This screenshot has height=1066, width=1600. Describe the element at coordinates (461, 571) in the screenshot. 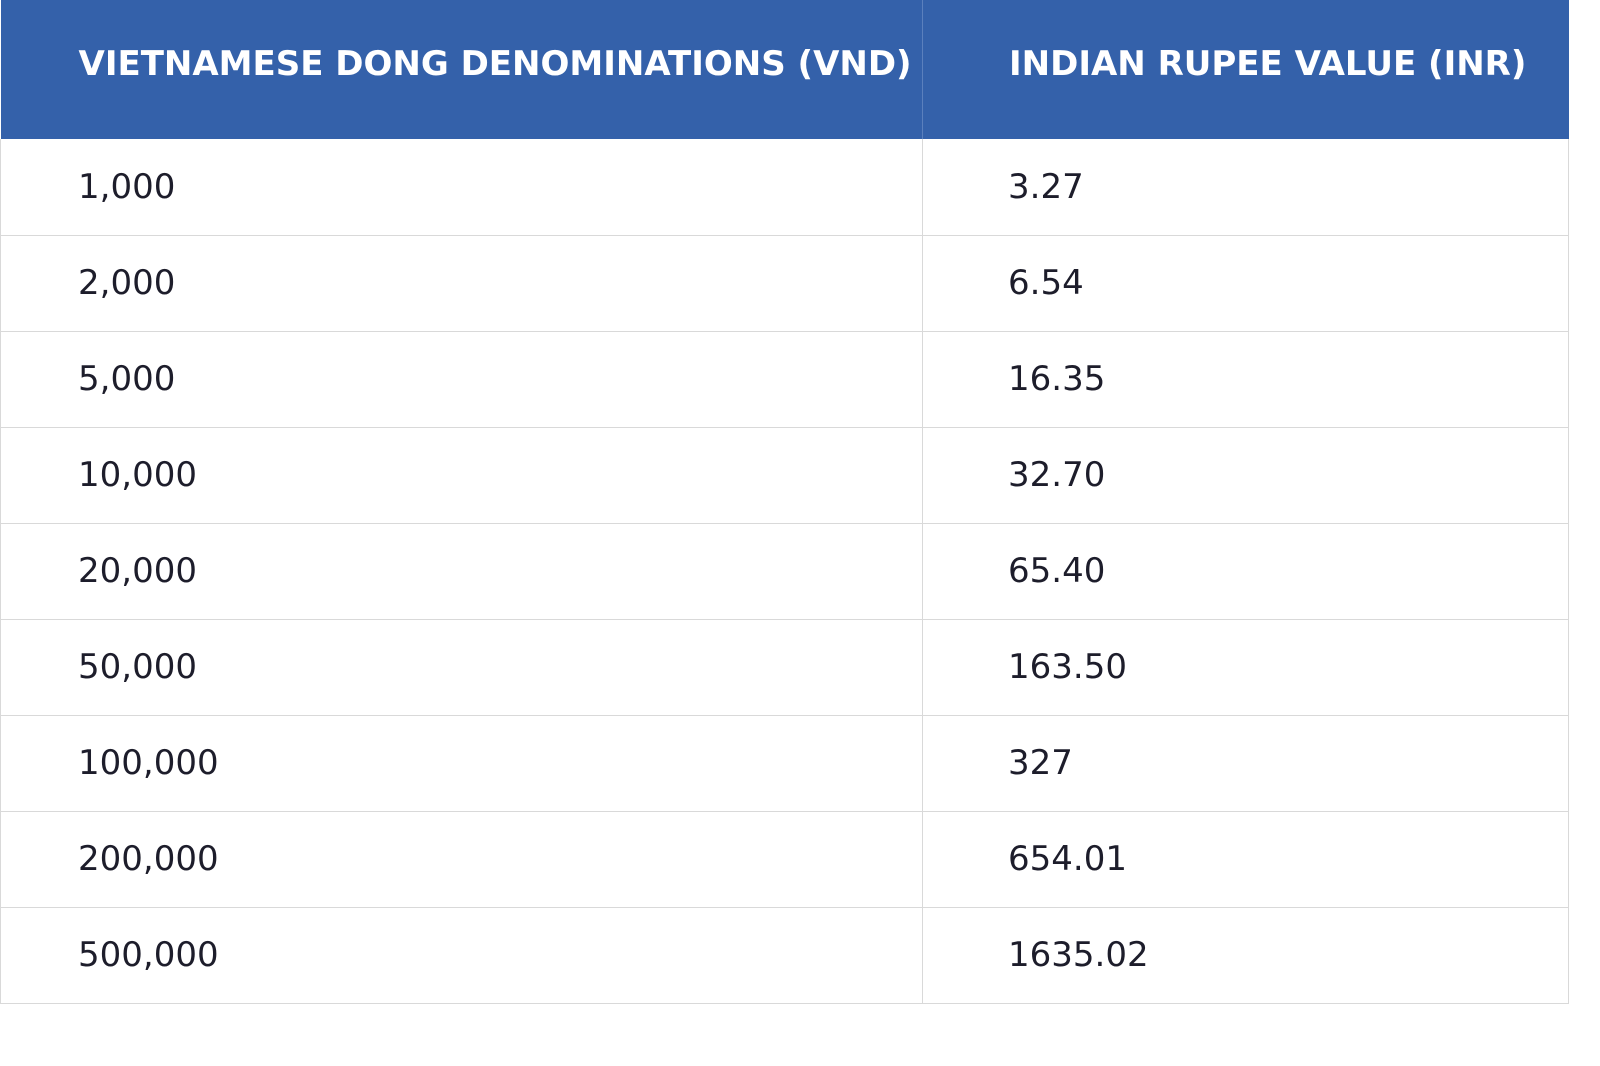

I see `vnd-cell: 20,000` at that location.